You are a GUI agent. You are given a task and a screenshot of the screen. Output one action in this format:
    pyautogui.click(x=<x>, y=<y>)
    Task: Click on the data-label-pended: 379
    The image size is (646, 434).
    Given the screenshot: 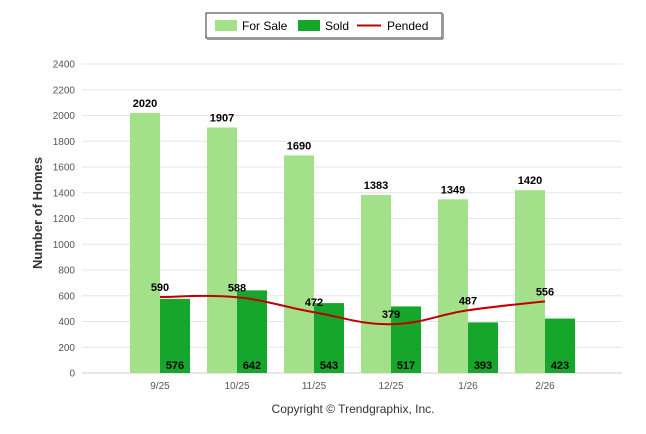 What is the action you would take?
    pyautogui.click(x=391, y=315)
    